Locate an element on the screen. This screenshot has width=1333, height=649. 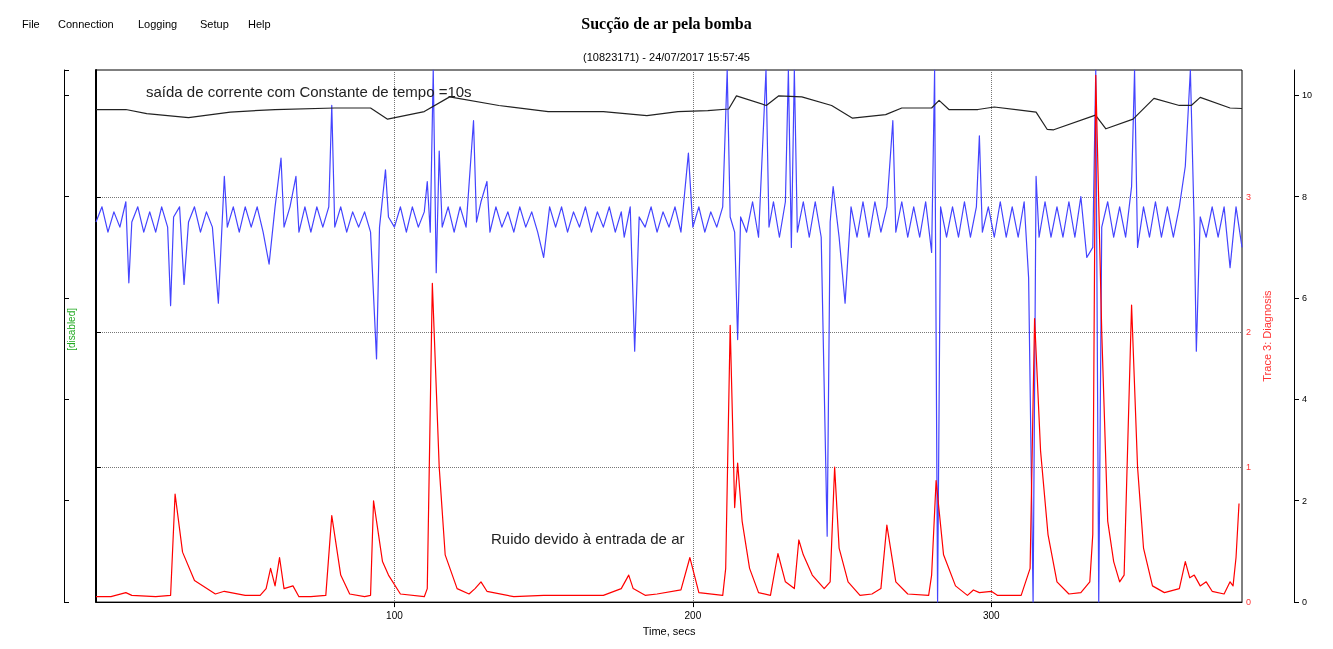
y-axis-title: Trace 3: Diagnosis is located at coordinates (1267, 335).